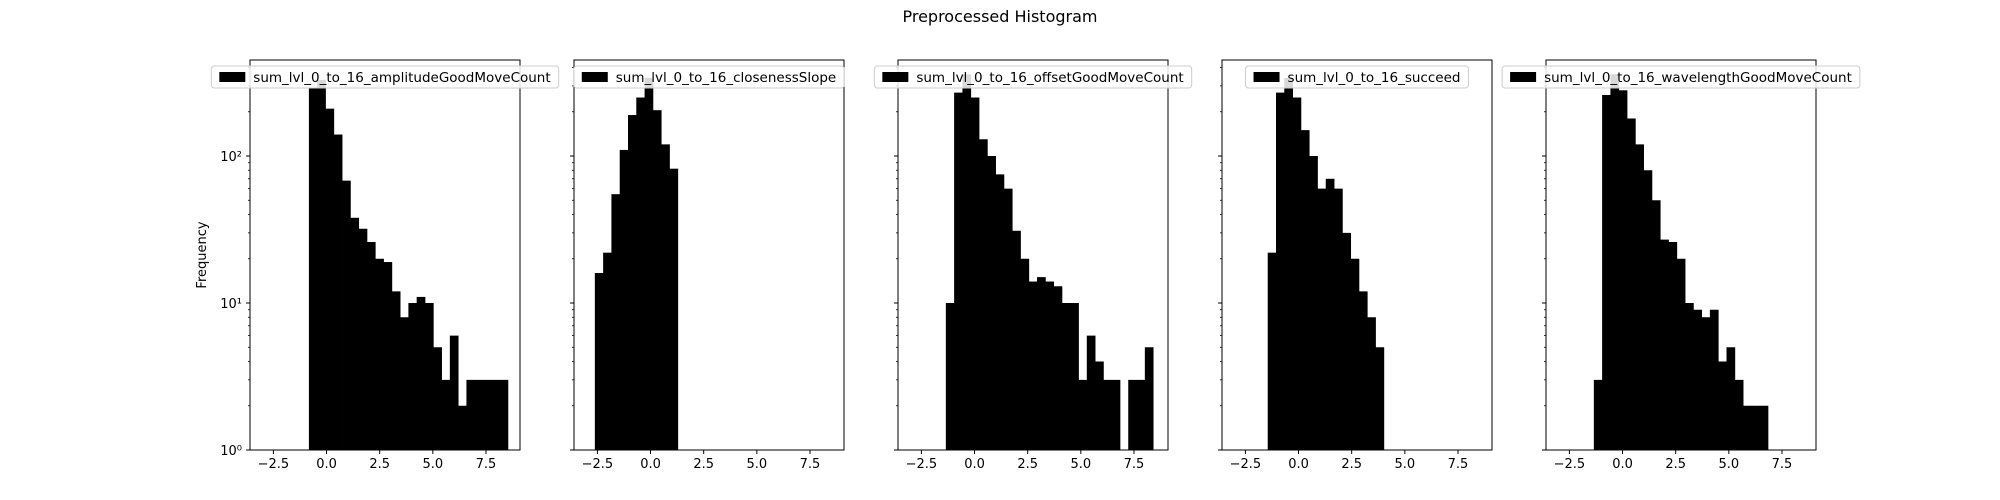 This screenshot has width=2000, height=500. Describe the element at coordinates (231, 451) in the screenshot. I see `y-tick-label: 10⁰` at that location.